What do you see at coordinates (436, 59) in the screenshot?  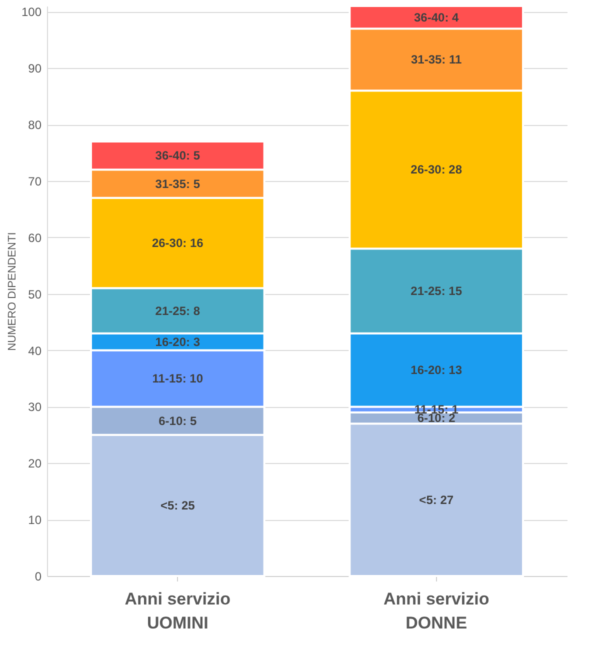 I see `data-label: 31-35: 11` at bounding box center [436, 59].